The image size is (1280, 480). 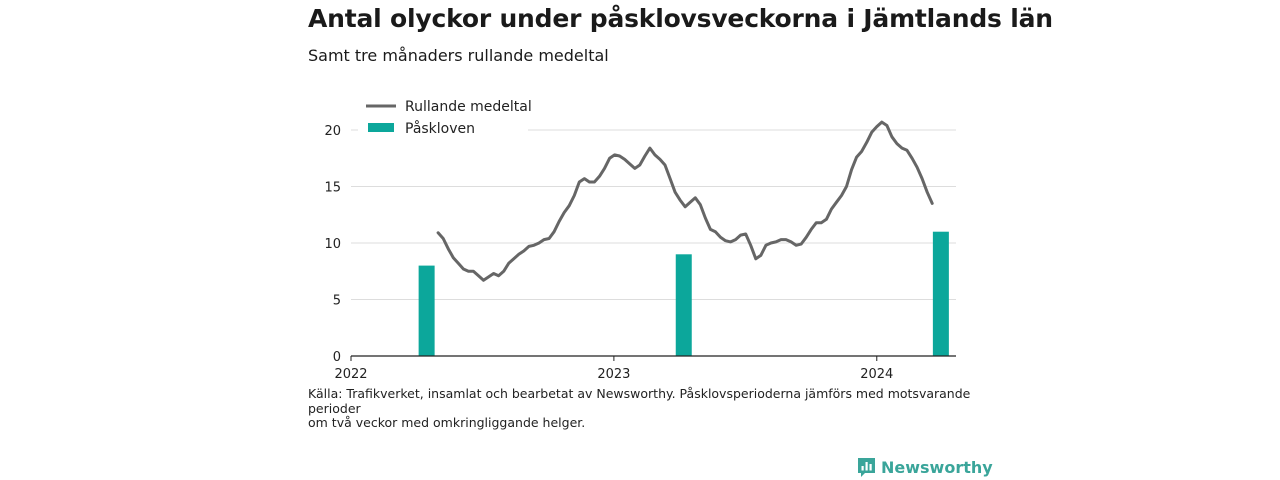 What do you see at coordinates (332, 188) in the screenshot?
I see `y-tick-label: 15` at bounding box center [332, 188].